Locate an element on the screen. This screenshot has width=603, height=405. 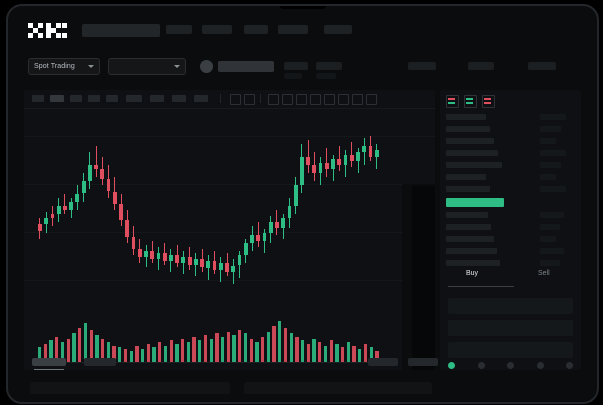
market-bar: Spot Trading is located at coordinates (302, 71).